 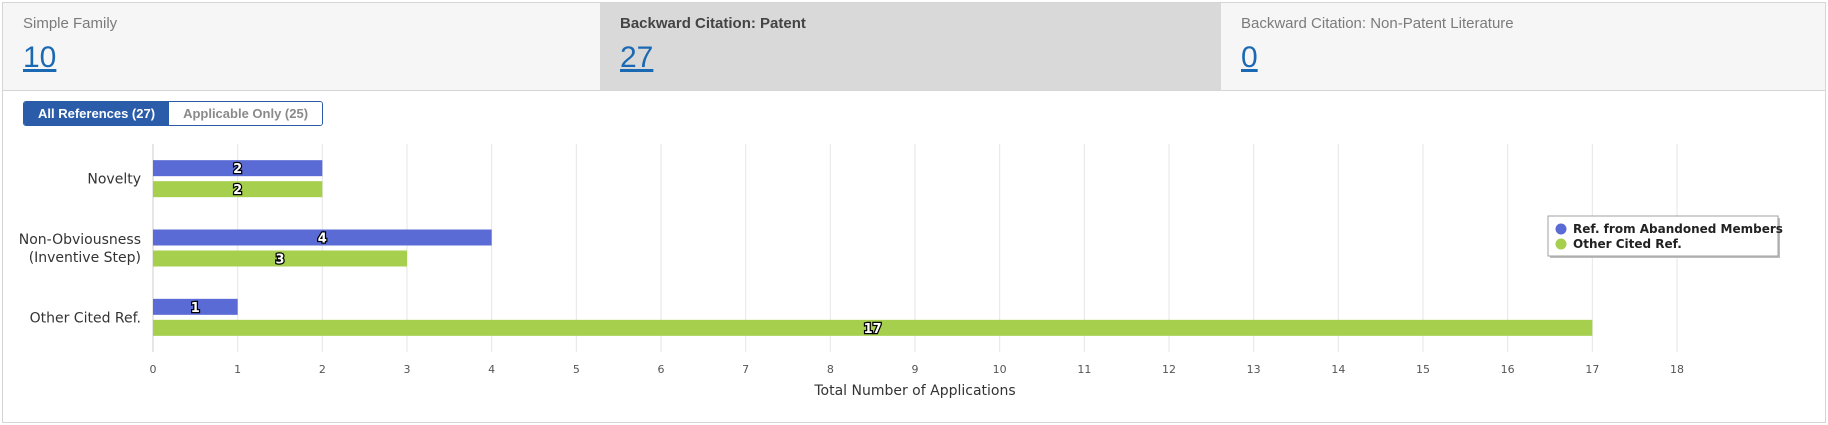 I want to click on stat-value-link: 10, so click(x=40, y=57).